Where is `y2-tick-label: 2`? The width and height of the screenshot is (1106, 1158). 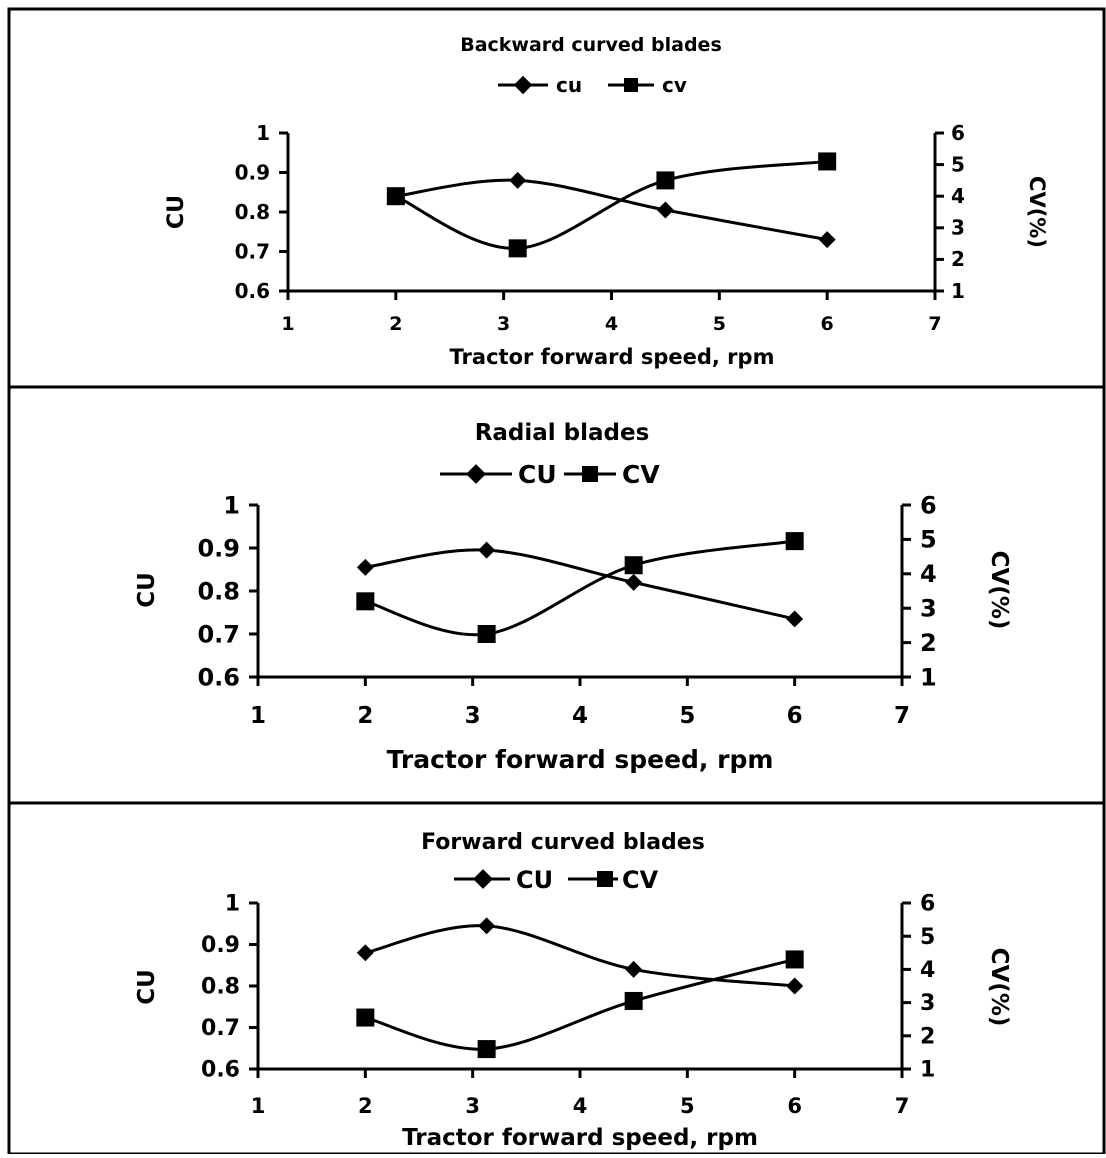
y2-tick-label: 2 is located at coordinates (958, 259).